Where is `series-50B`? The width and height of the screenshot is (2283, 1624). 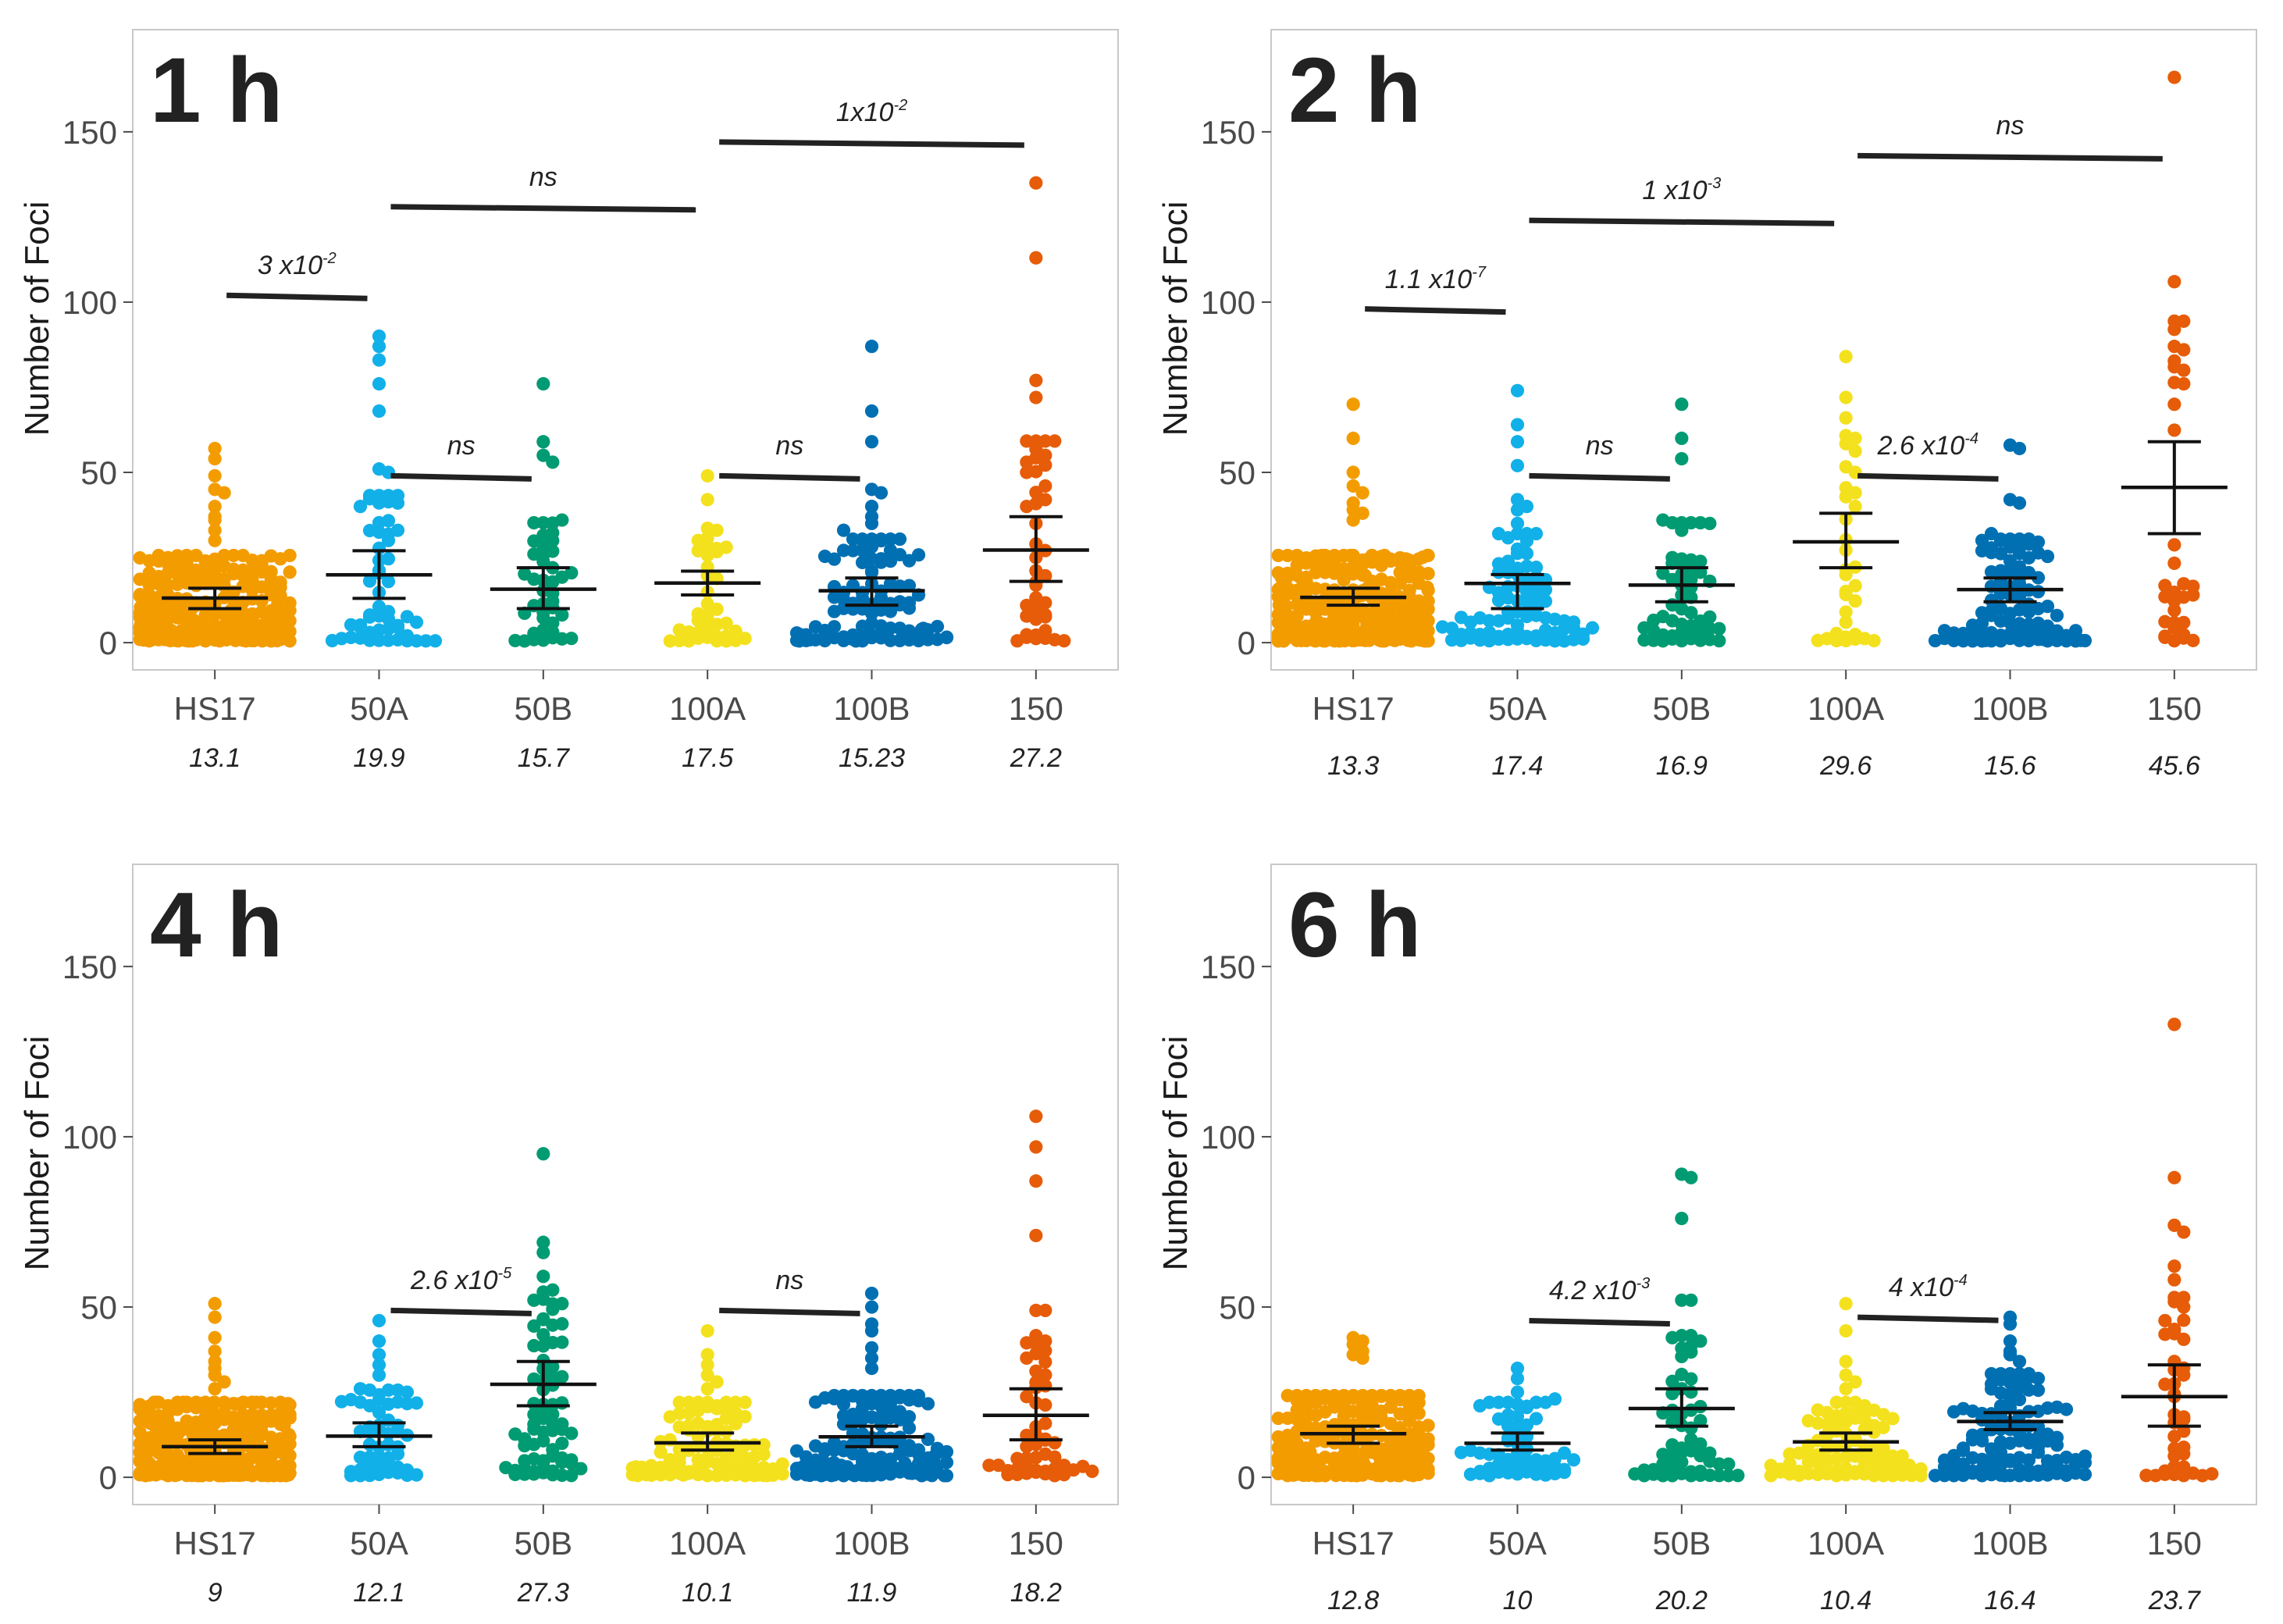 series-50B is located at coordinates (543, 512).